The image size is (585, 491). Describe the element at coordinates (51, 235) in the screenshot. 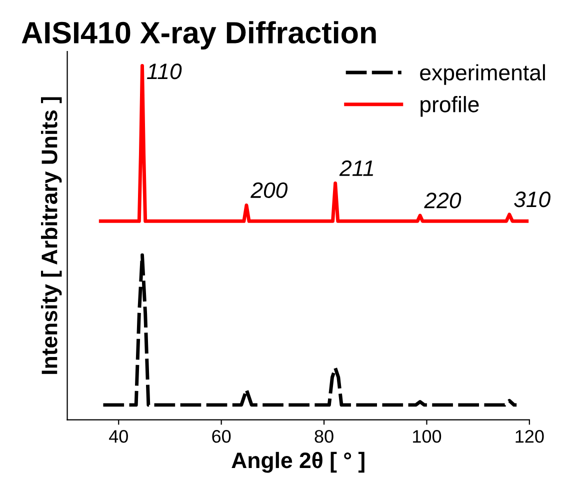

I see `y-axis-title: Intensity [ Arbitrary Units ]` at that location.